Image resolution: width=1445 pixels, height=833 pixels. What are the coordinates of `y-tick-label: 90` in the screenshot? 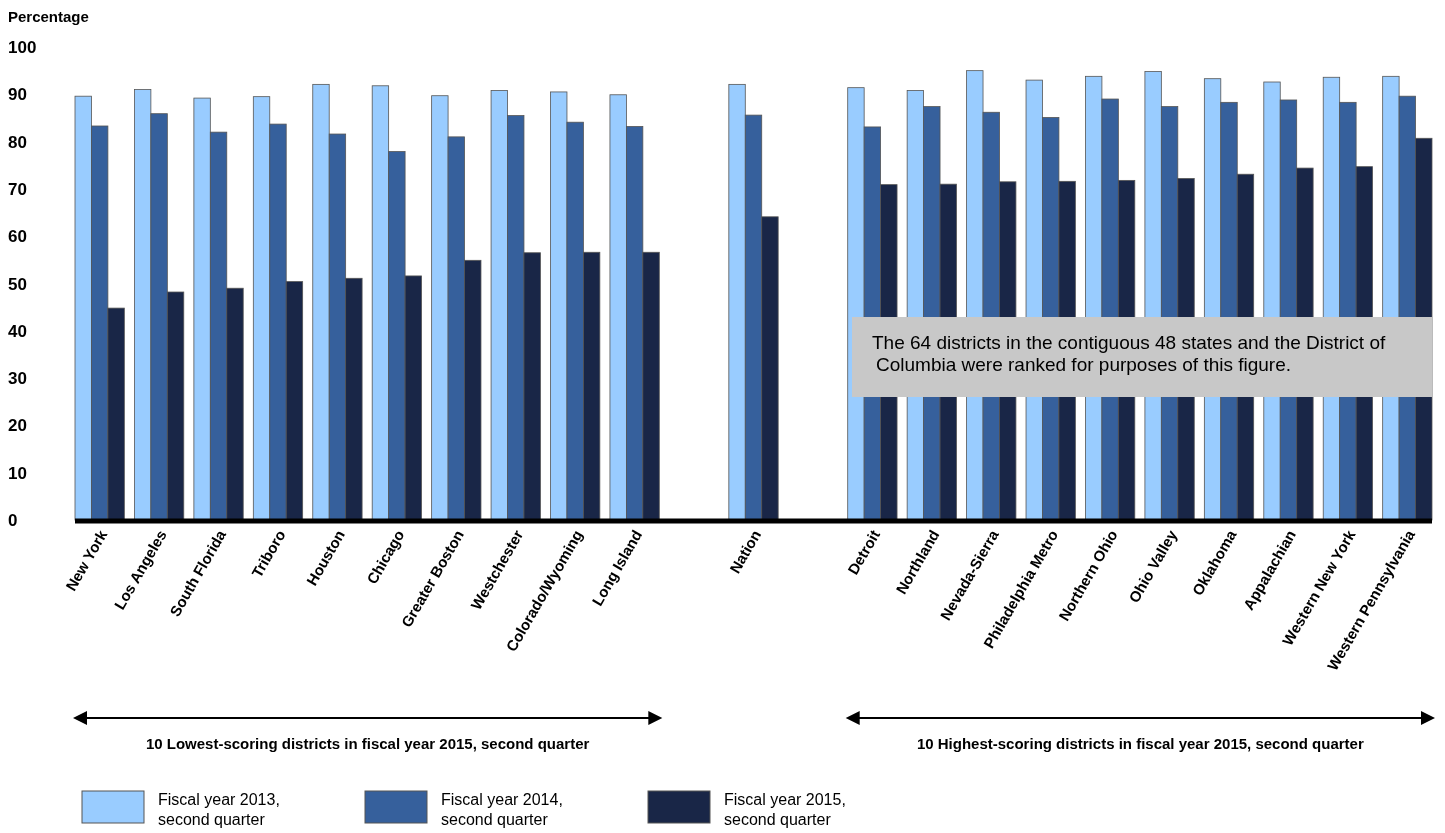 It's located at (17, 95).